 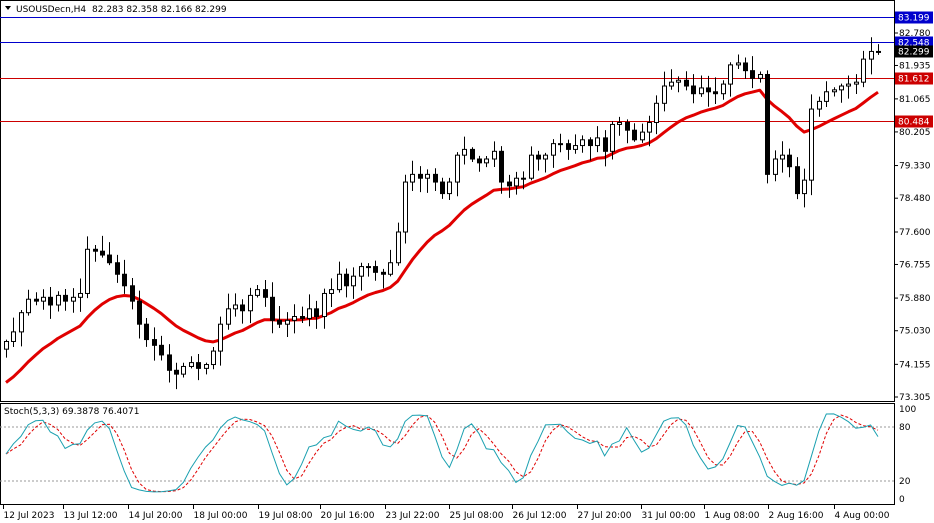 I want to click on collapse-triangle-icon, so click(x=8, y=8).